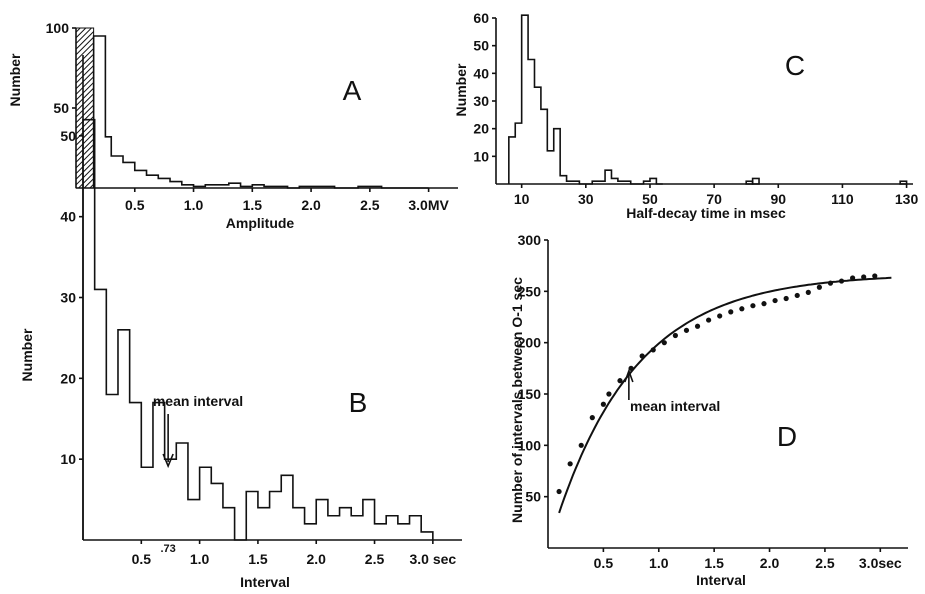  I want to click on panel-letter: B, so click(358, 402).